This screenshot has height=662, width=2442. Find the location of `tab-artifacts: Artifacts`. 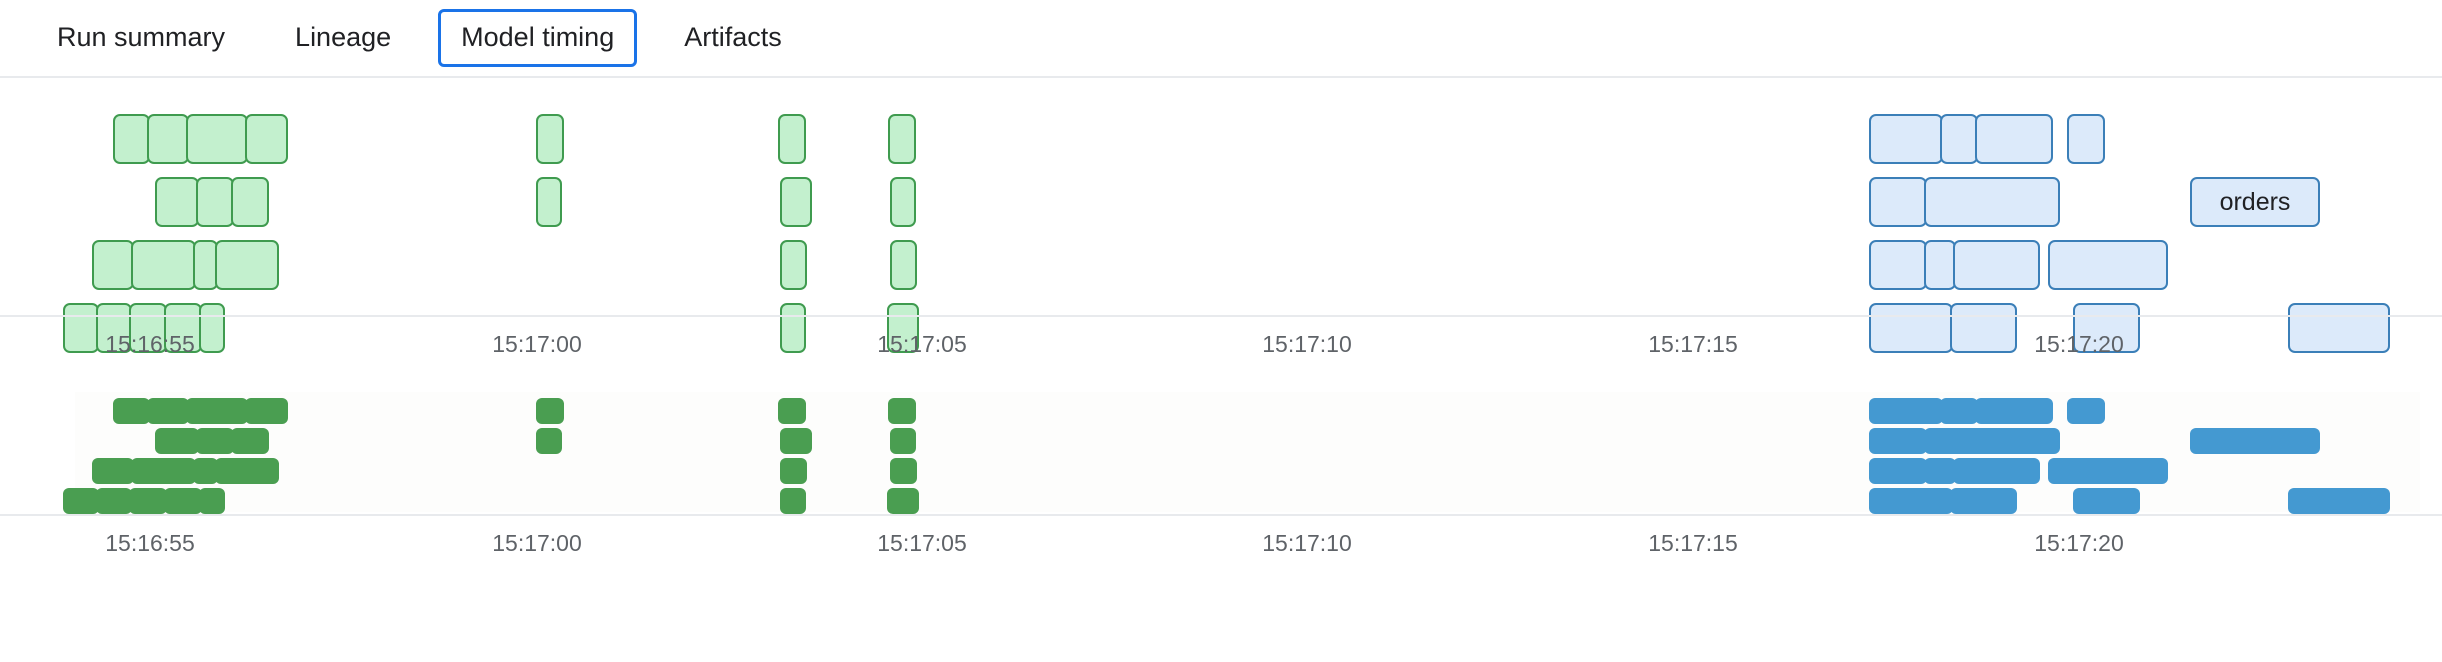

tab-artifacts: Artifacts is located at coordinates (733, 37).